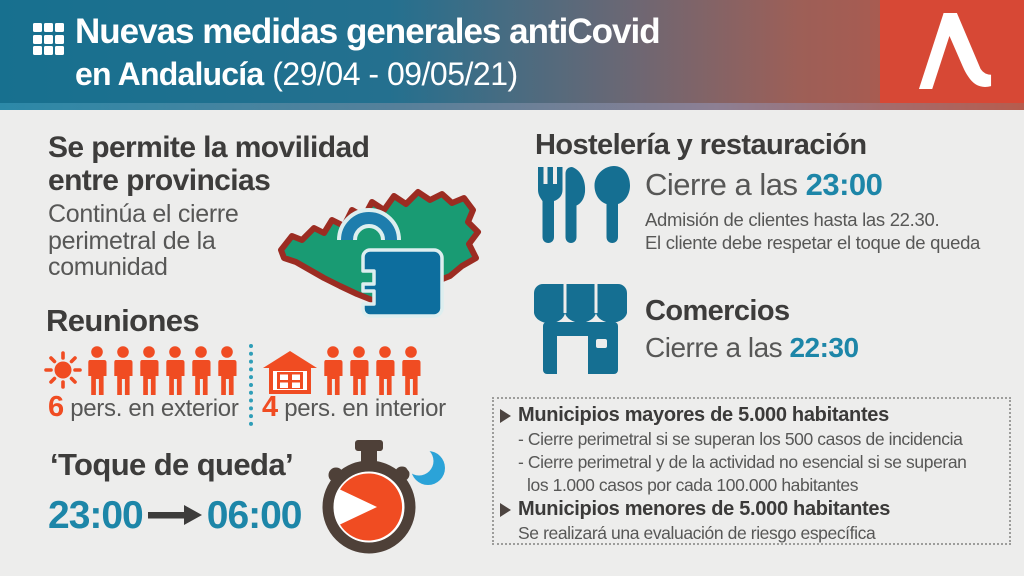 The width and height of the screenshot is (1024, 576). Describe the element at coordinates (172, 464) in the screenshot. I see `curfew-heading: ‘Toque de queda’` at that location.